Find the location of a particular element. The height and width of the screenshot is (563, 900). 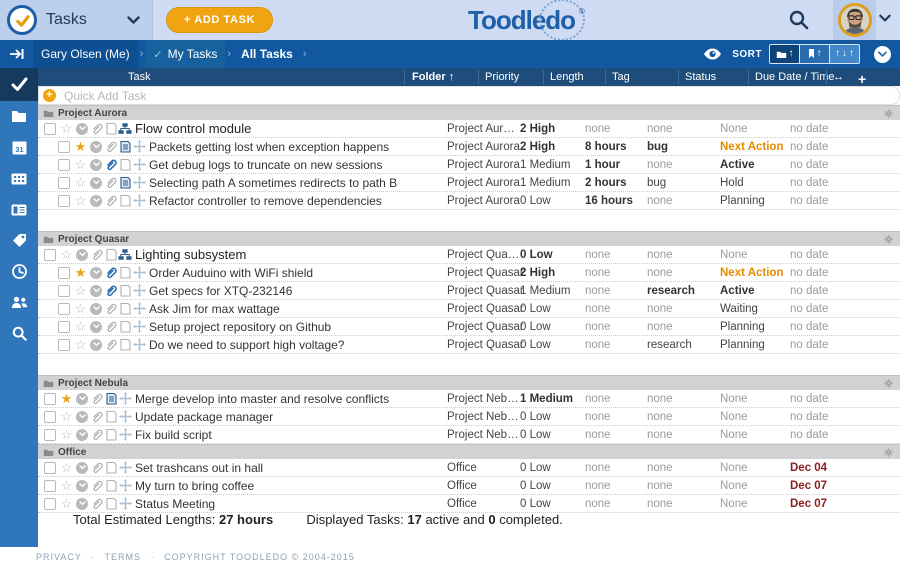

cell-folder: Project Aurora is located at coordinates (483, 182).